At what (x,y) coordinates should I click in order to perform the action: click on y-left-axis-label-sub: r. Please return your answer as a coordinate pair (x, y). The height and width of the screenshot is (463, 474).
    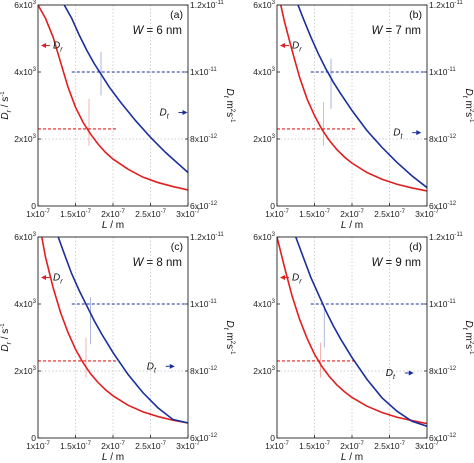
    Looking at the image, I should click on (9, 110).